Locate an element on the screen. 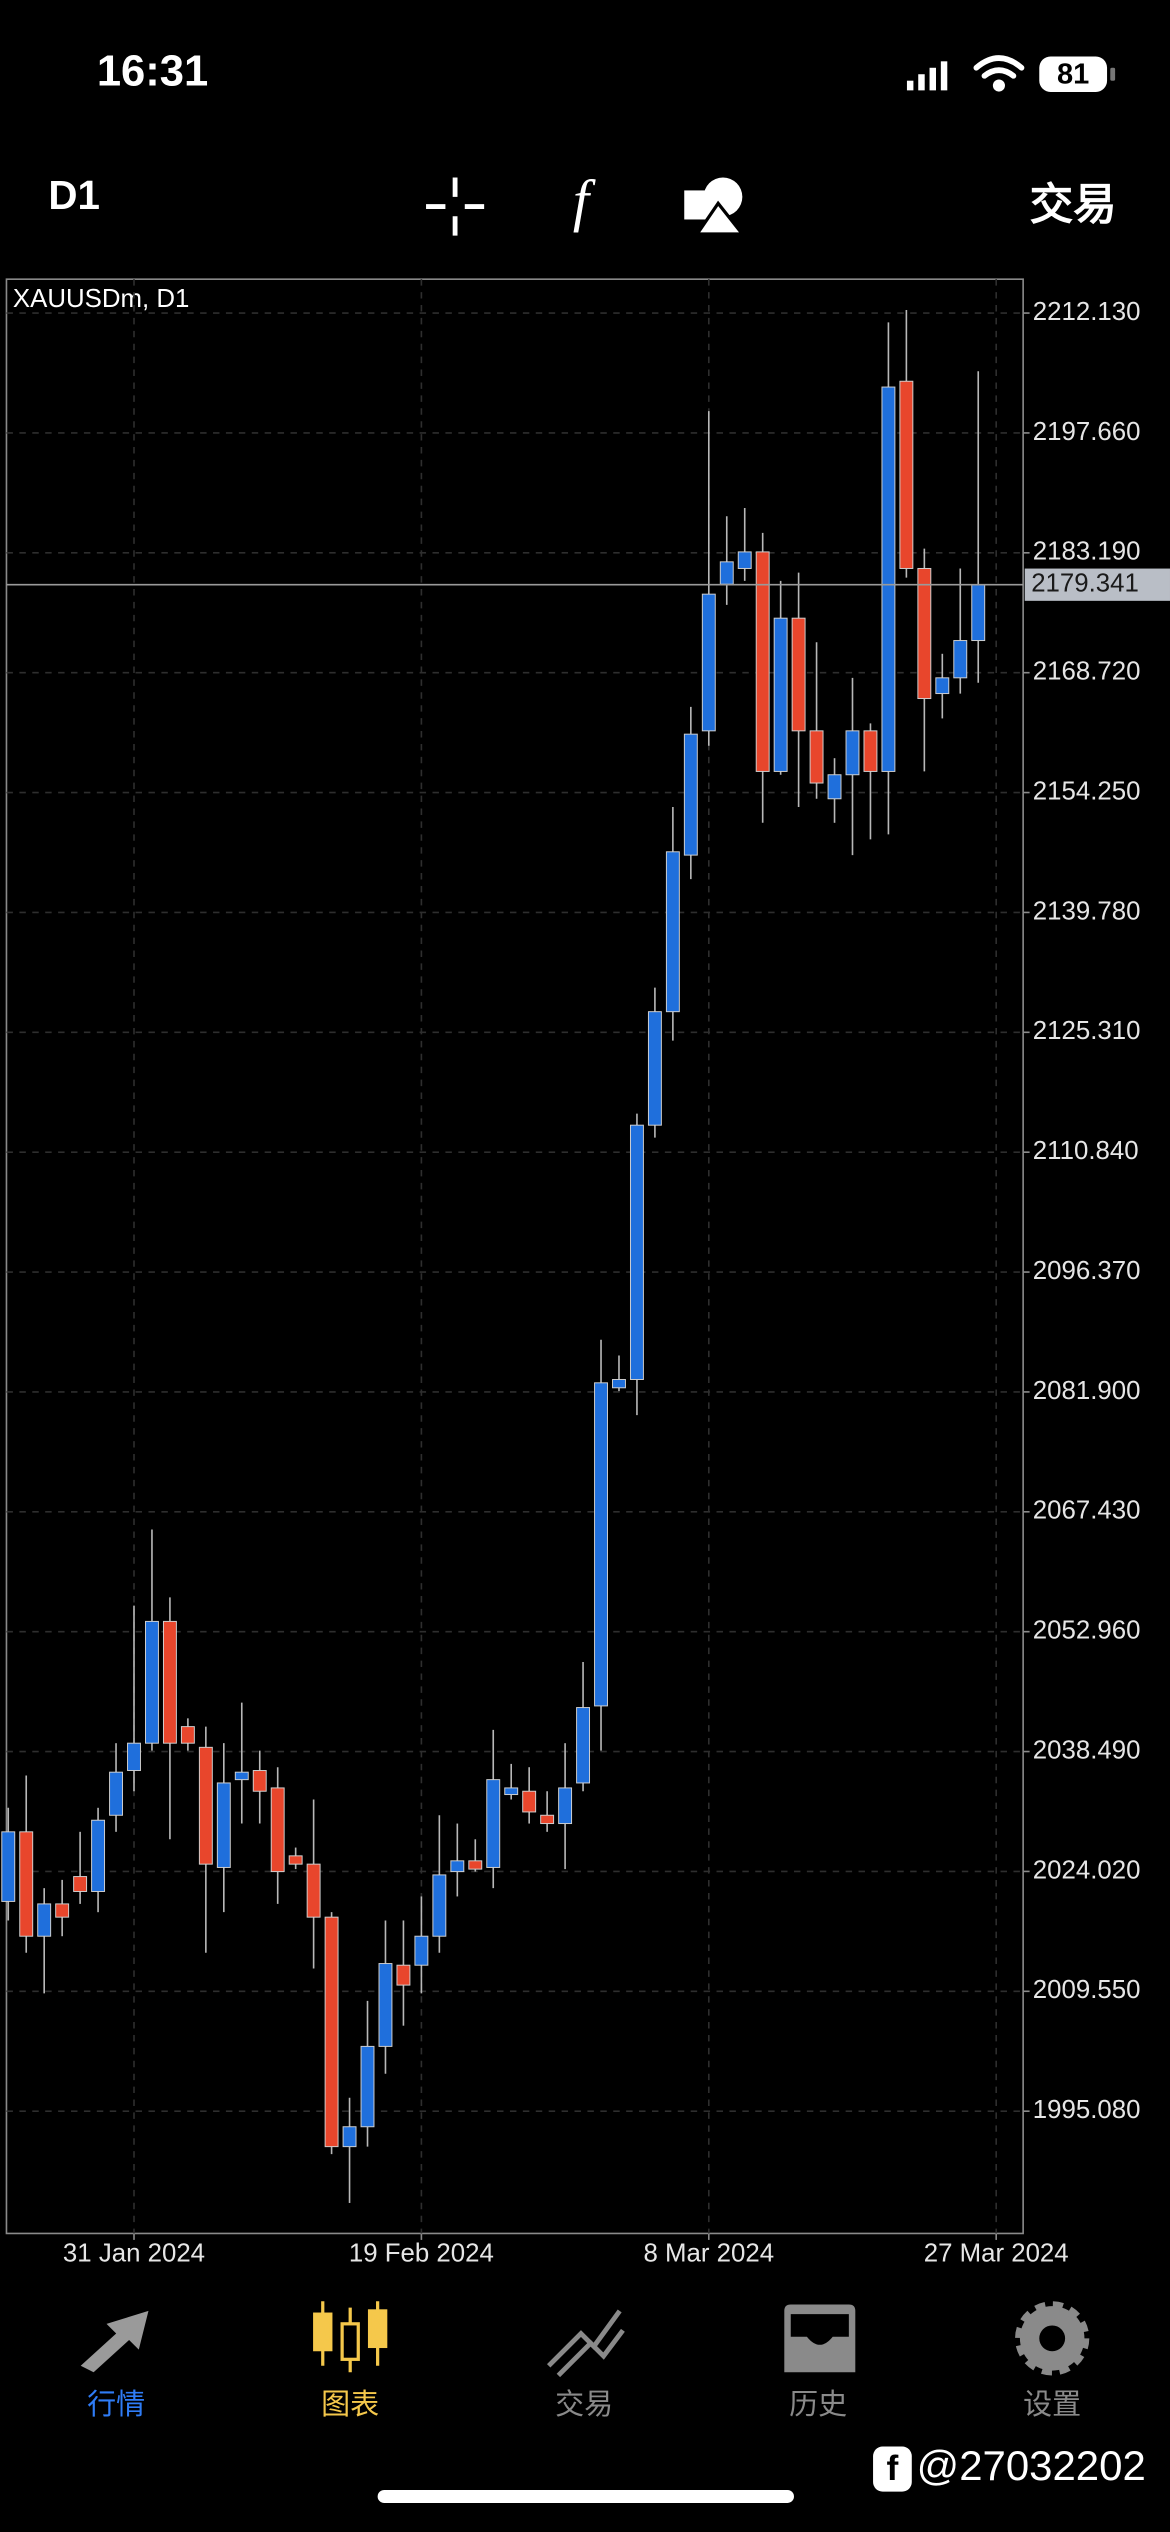 The height and width of the screenshot is (2532, 1170). tab-label: 历史 is located at coordinates (818, 2404).